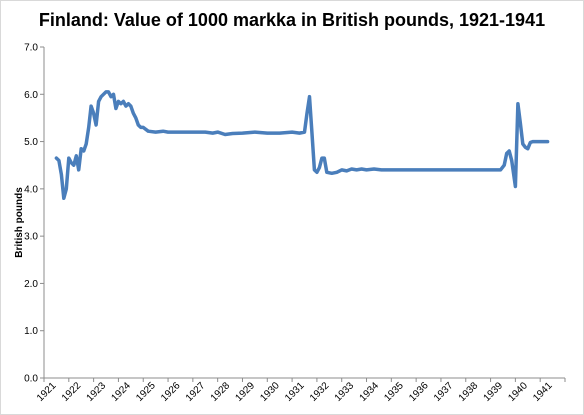 This screenshot has width=584, height=415. What do you see at coordinates (245, 392) in the screenshot?
I see `x-tick-label: 1929` at bounding box center [245, 392].